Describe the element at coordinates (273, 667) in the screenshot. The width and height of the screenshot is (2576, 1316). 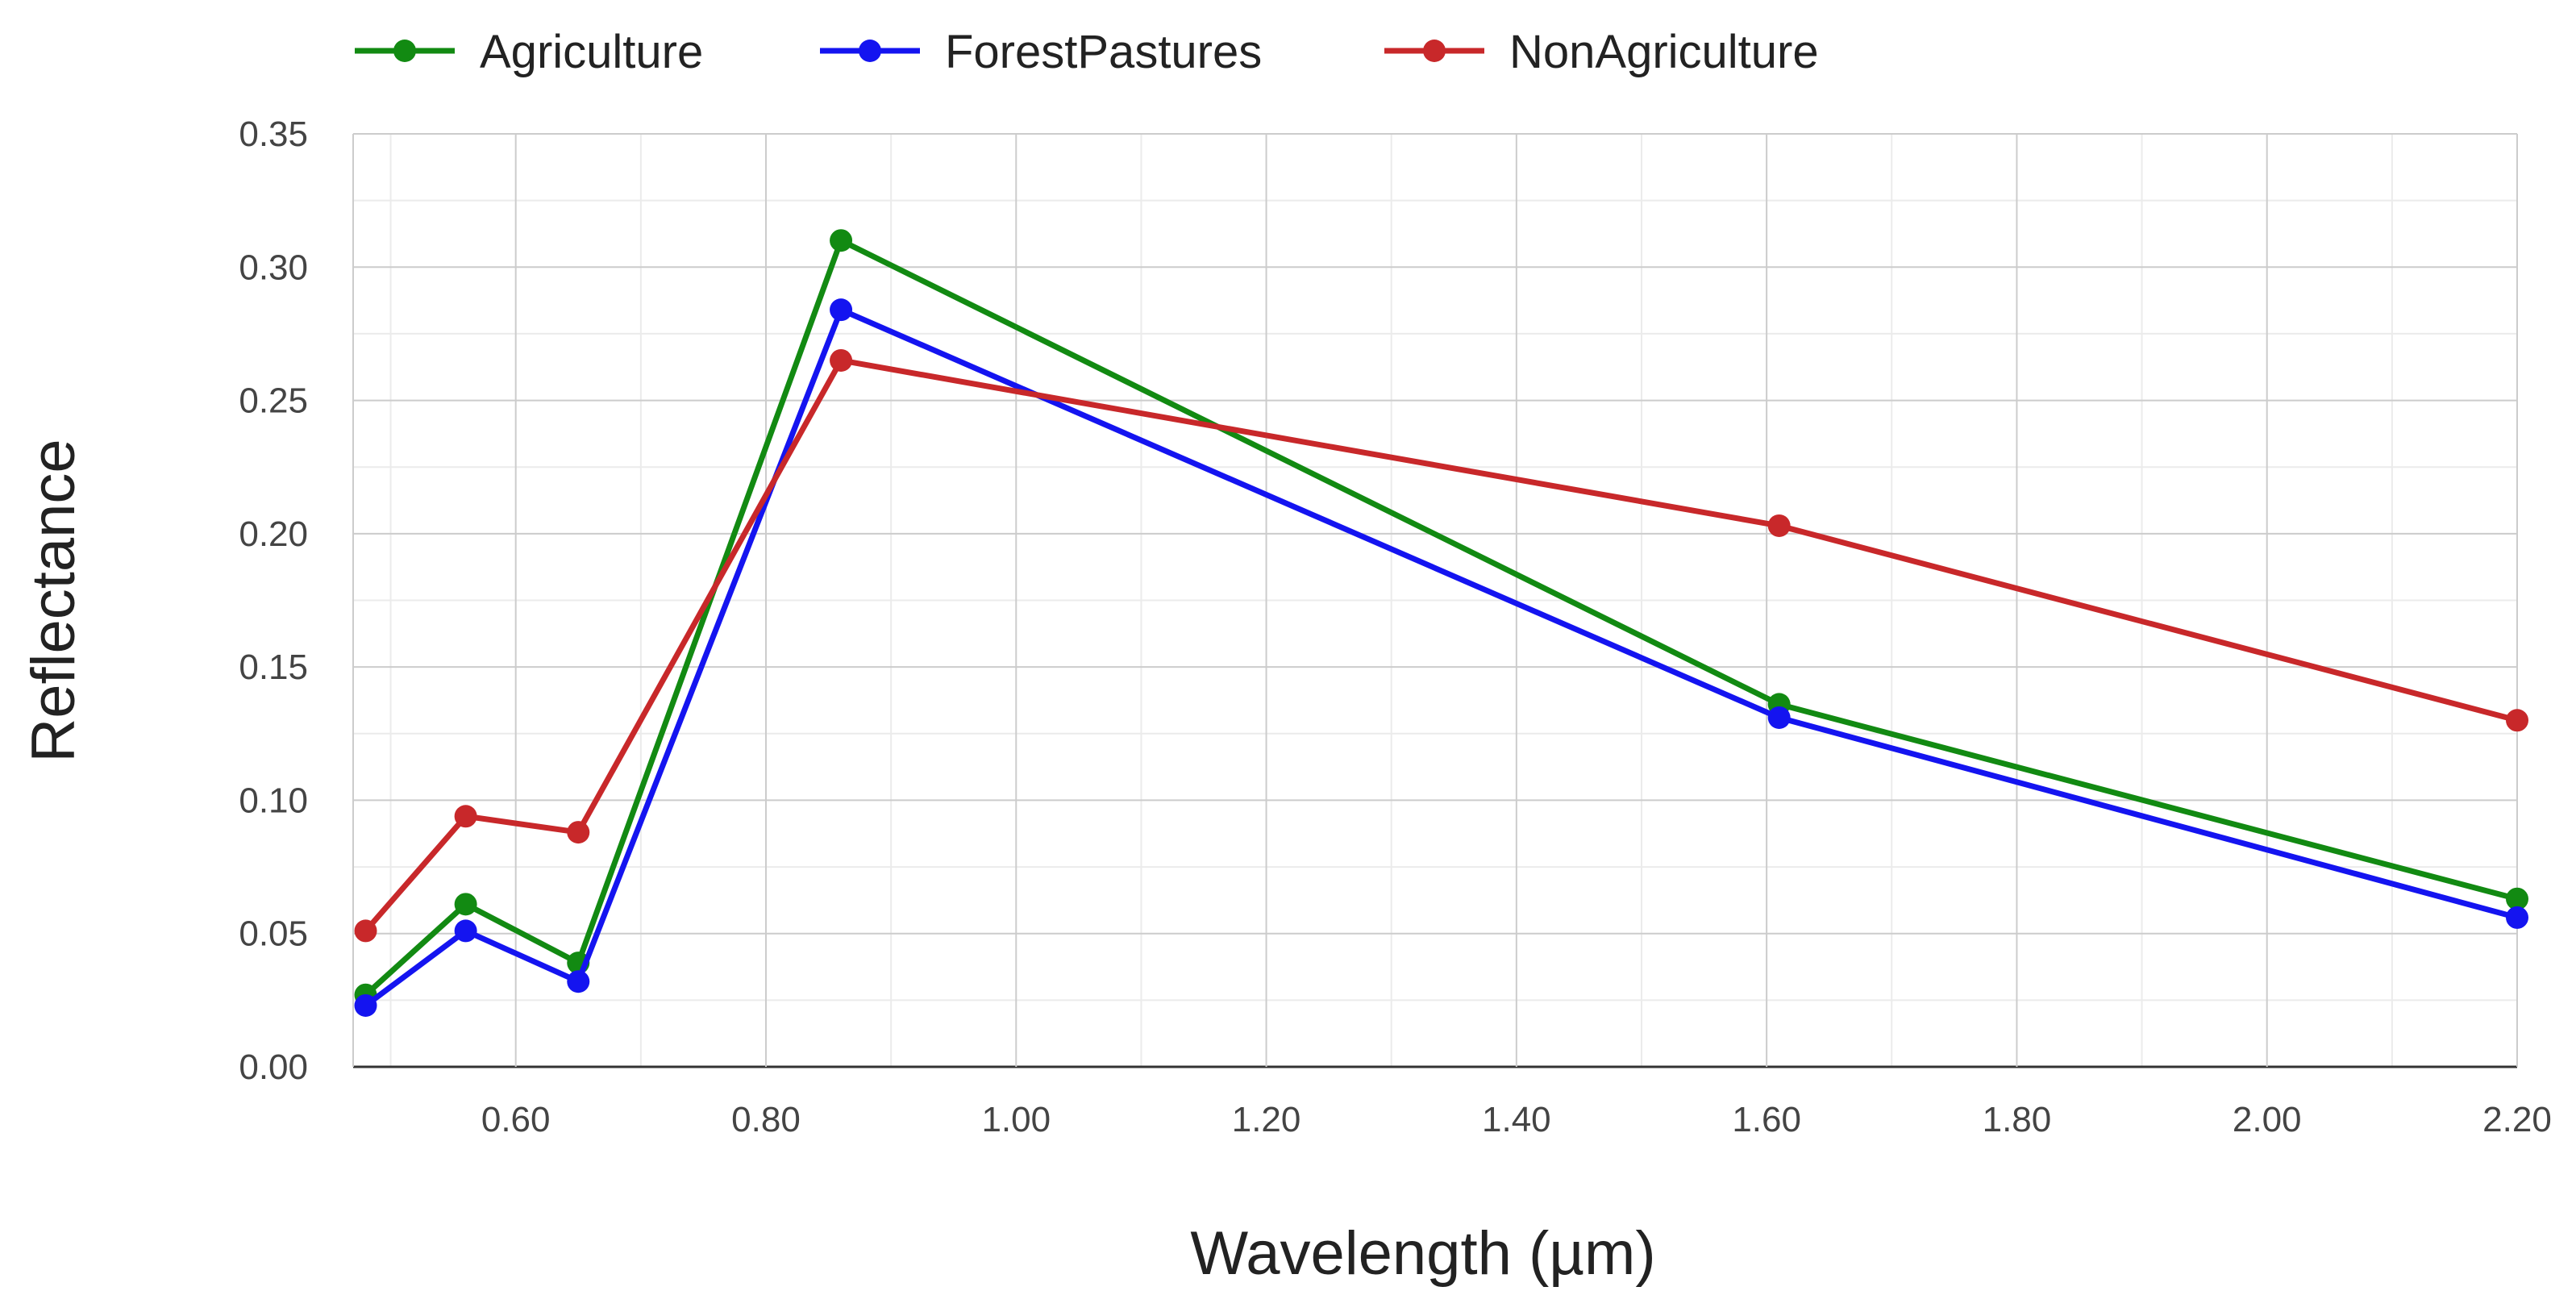
I see `y-tick-label: 0.15` at that location.